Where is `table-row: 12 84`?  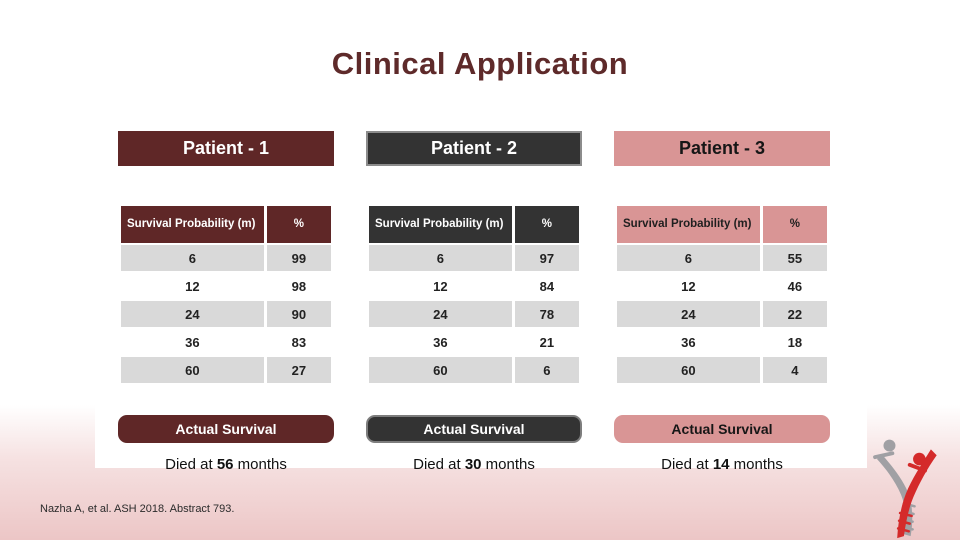 table-row: 12 84 is located at coordinates (474, 286).